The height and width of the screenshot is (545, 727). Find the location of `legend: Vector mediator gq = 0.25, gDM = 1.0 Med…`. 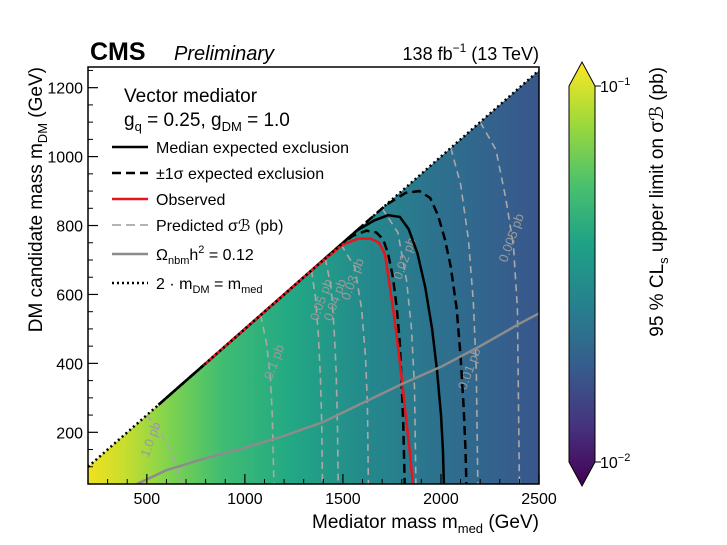

legend: Vector mediator gq = 0.25, gDM = 1.0 Med… is located at coordinates (230, 191).